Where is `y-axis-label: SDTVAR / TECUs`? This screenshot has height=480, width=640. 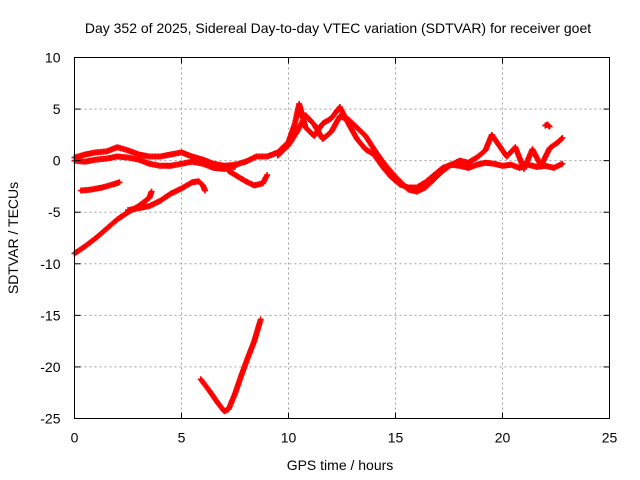 y-axis-label: SDTVAR / TECUs is located at coordinates (13, 238).